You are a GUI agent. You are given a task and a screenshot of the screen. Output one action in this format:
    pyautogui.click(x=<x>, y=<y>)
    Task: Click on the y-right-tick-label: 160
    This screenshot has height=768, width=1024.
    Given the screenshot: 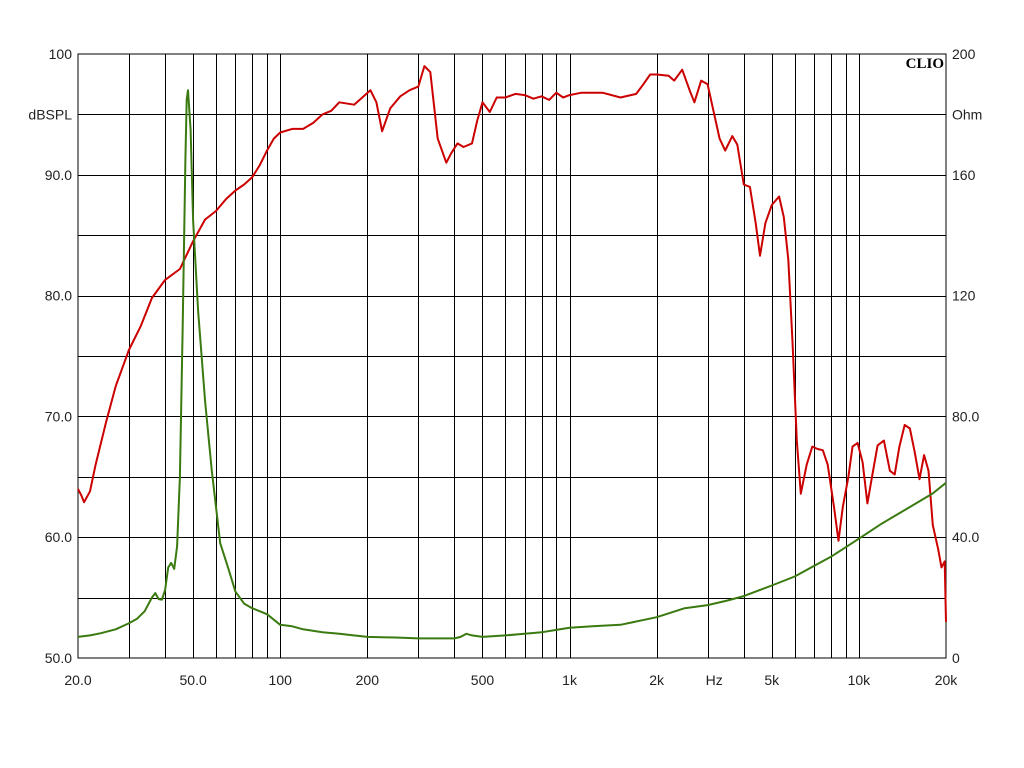 What is the action you would take?
    pyautogui.click(x=964, y=175)
    